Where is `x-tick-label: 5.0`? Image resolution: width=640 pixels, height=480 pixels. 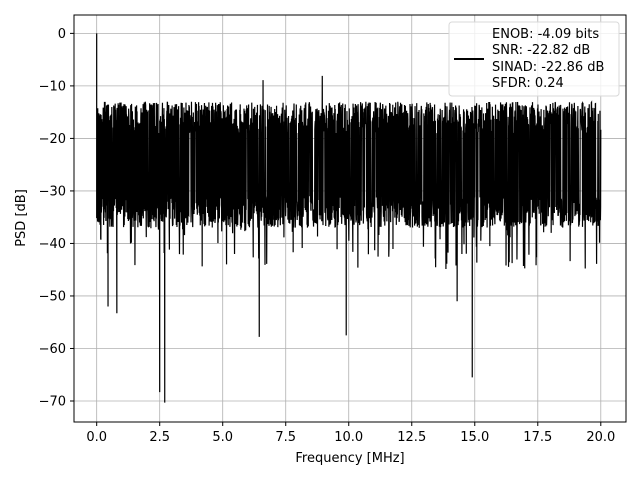
x-tick-label: 5.0 is located at coordinates (222, 437).